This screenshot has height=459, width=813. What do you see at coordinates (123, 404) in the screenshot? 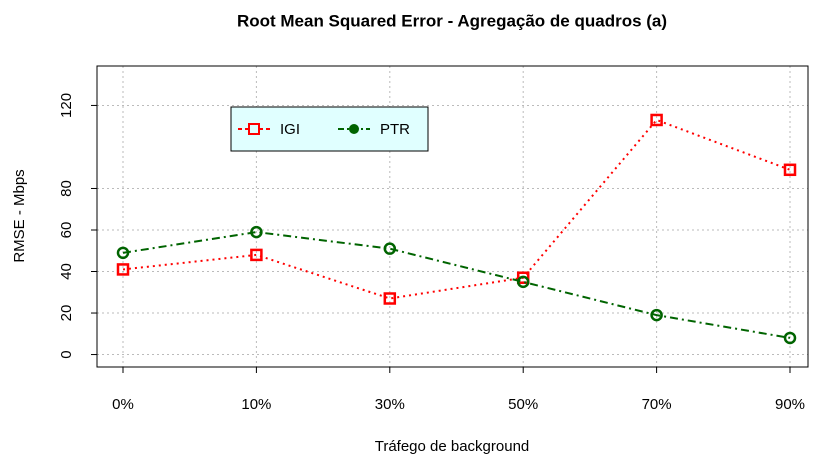
I see `x-tick-label: 0%` at bounding box center [123, 404].